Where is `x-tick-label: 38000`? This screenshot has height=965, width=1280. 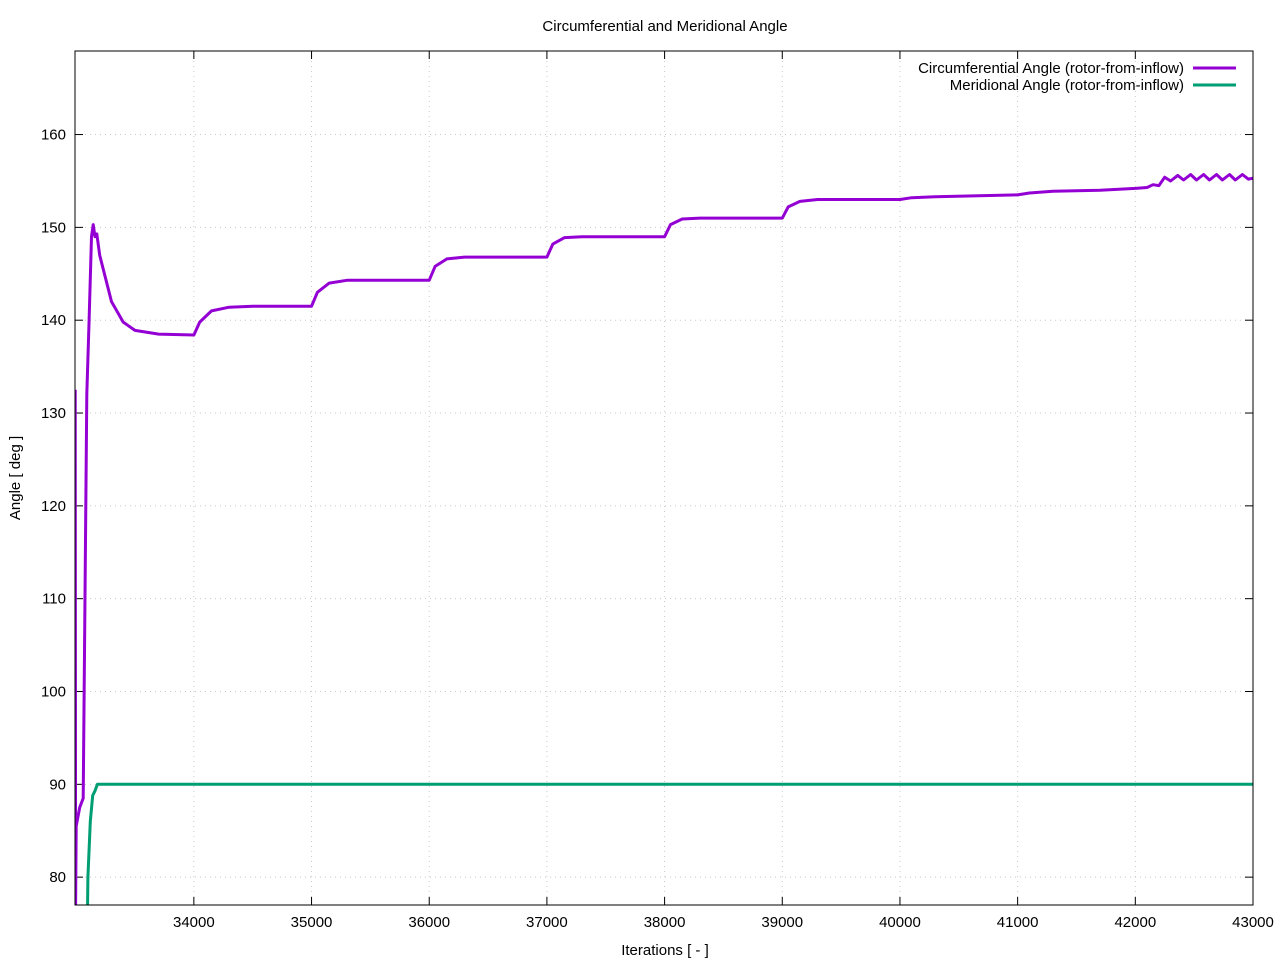 x-tick-label: 38000 is located at coordinates (665, 922).